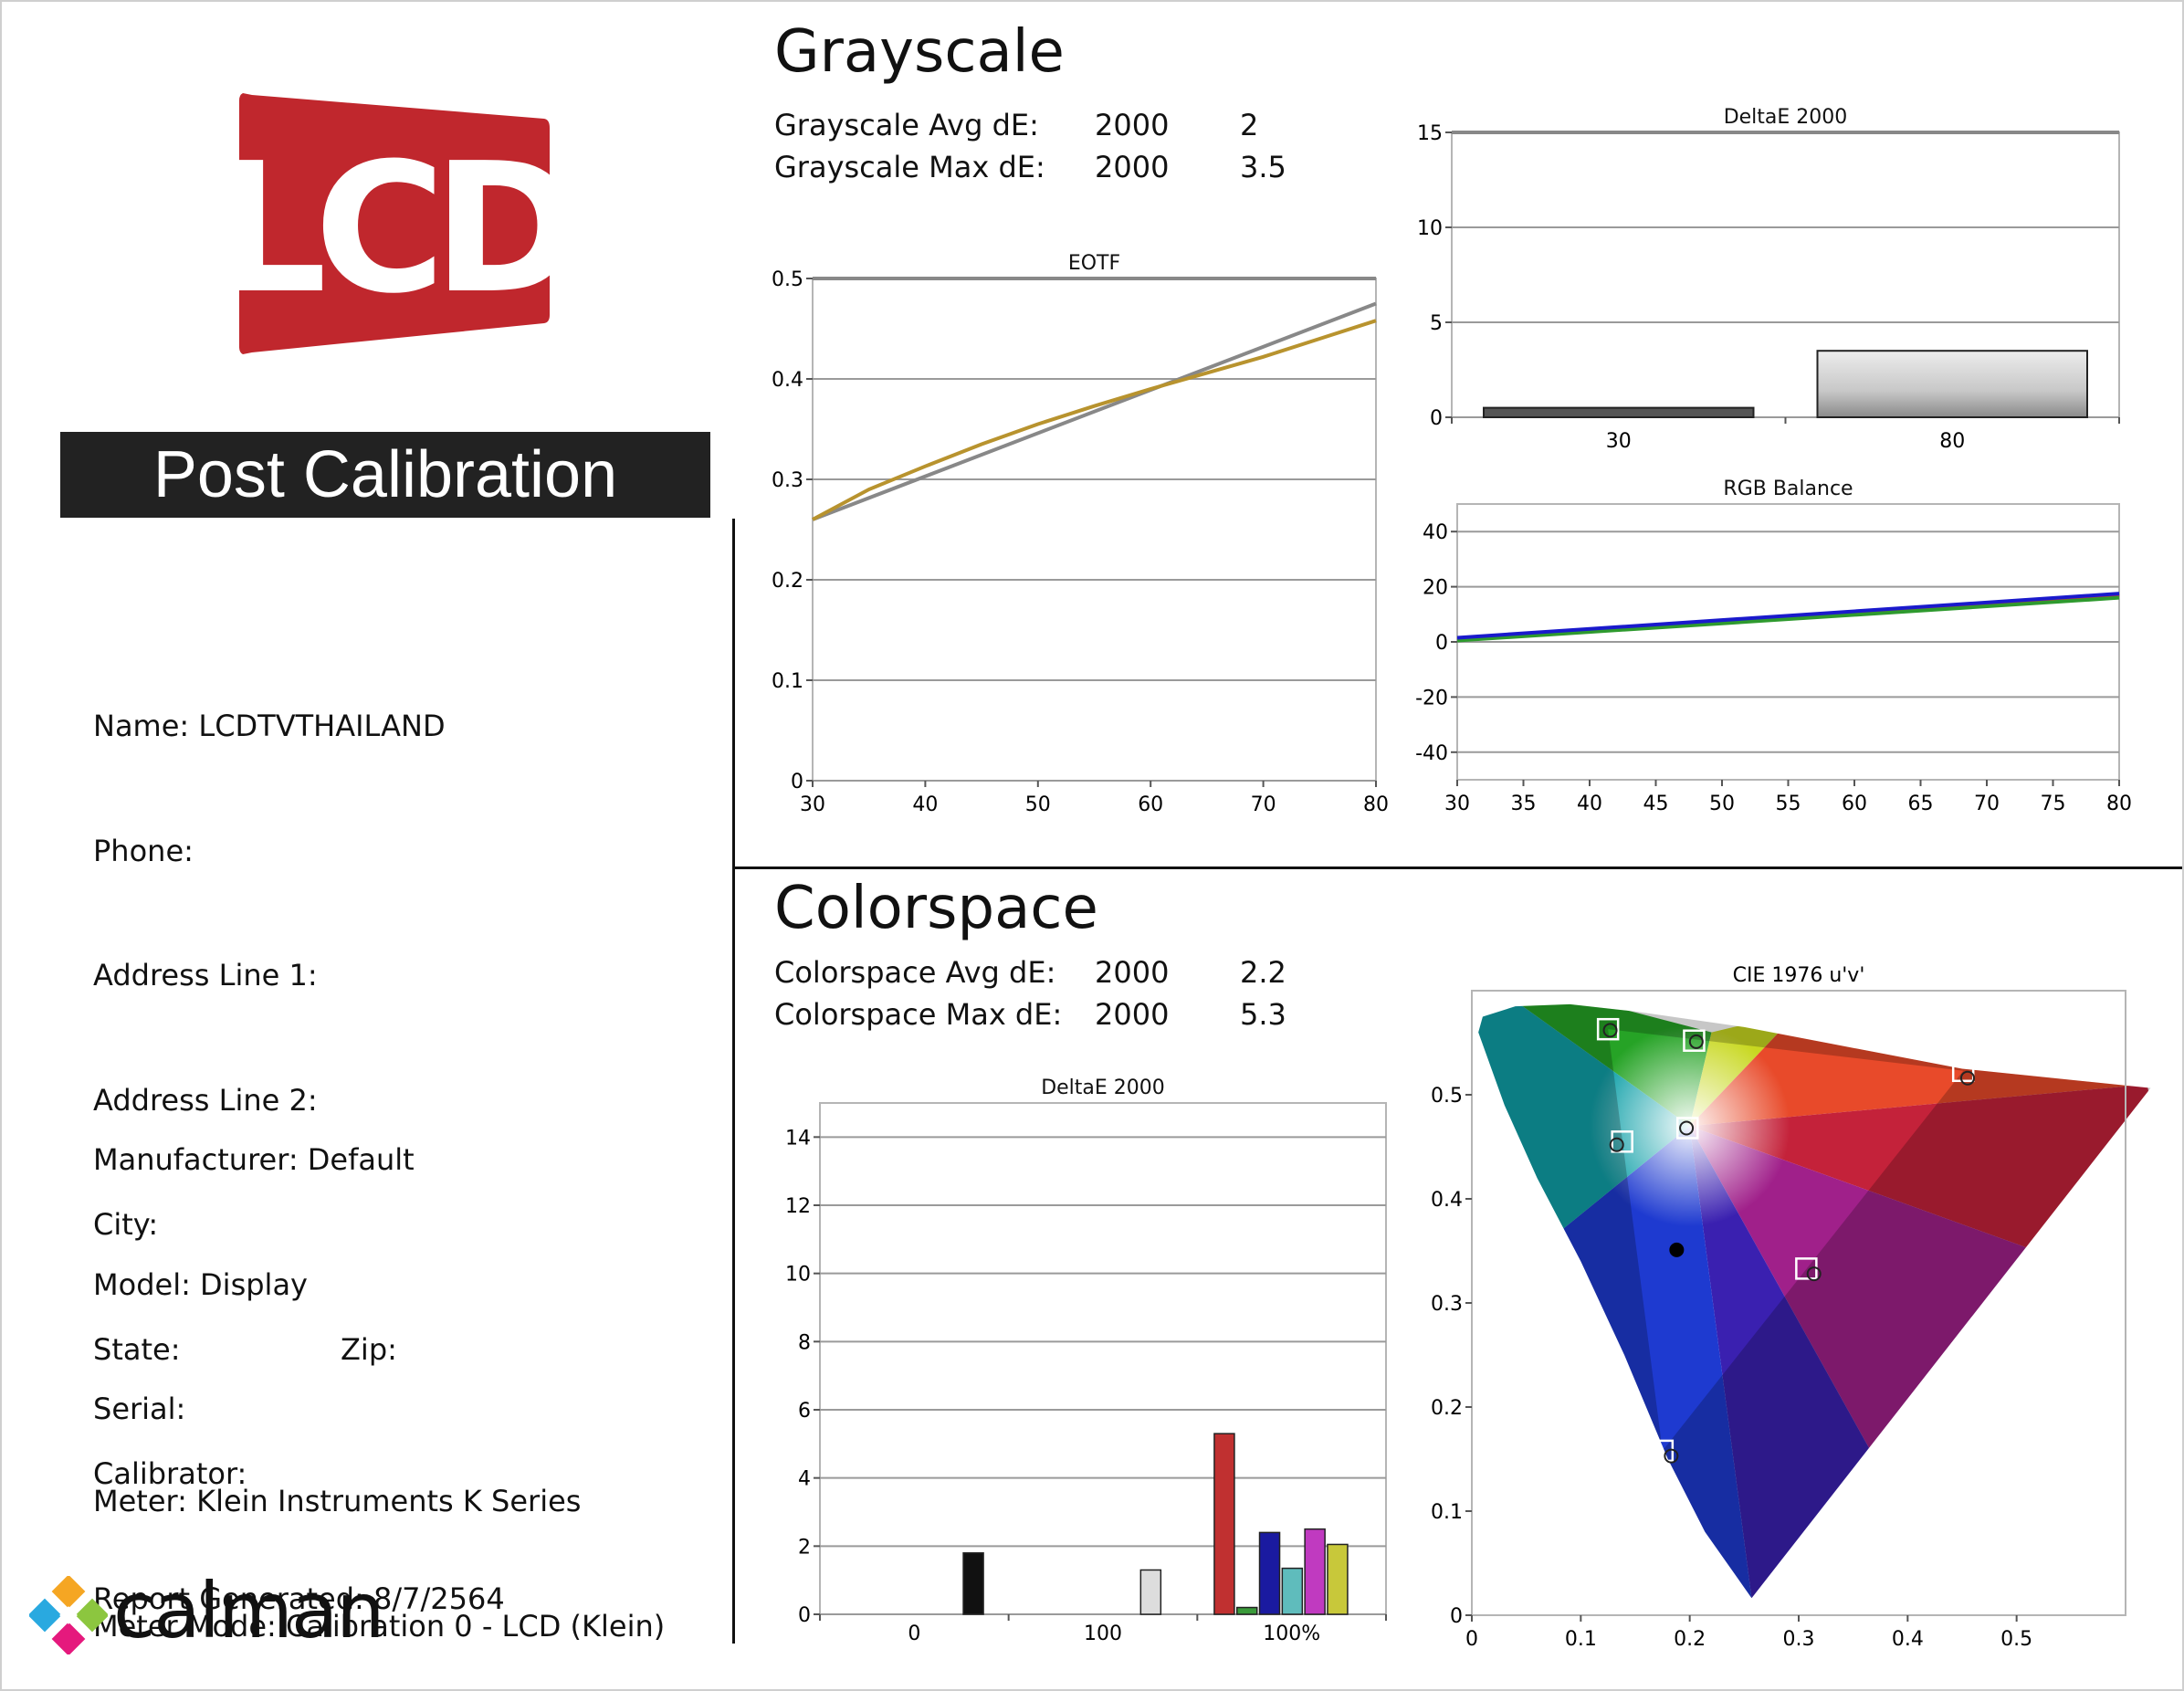 The width and height of the screenshot is (2184, 1691). What do you see at coordinates (2053, 804) in the screenshot?
I see `rgb-x-tick-label: 75` at bounding box center [2053, 804].